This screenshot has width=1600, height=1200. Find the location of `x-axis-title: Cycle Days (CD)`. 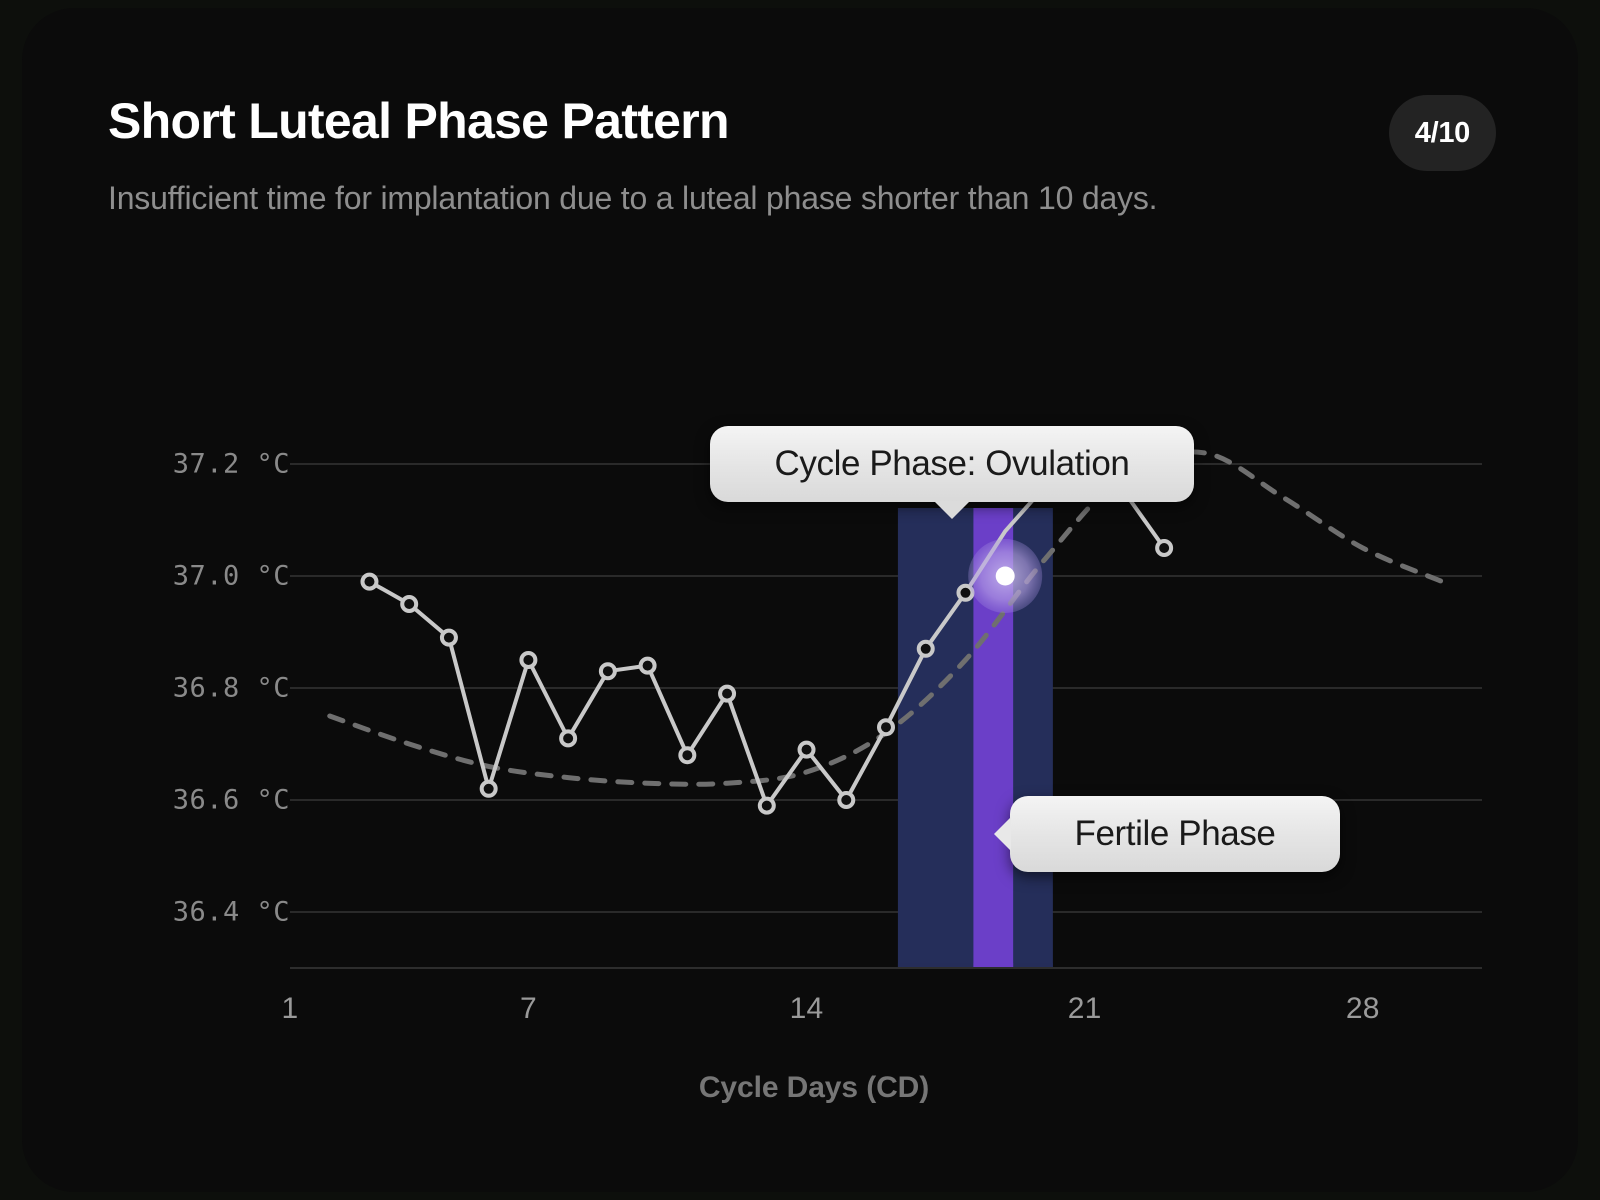

x-axis-title: Cycle Days (CD) is located at coordinates (800, 1088).